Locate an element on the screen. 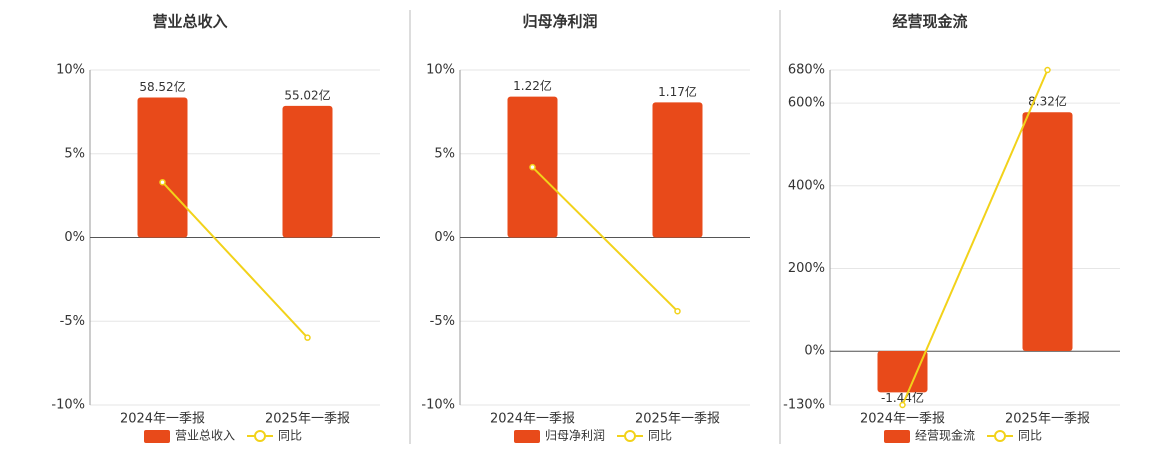  chart-title: 归母净利润 is located at coordinates (559, 22).